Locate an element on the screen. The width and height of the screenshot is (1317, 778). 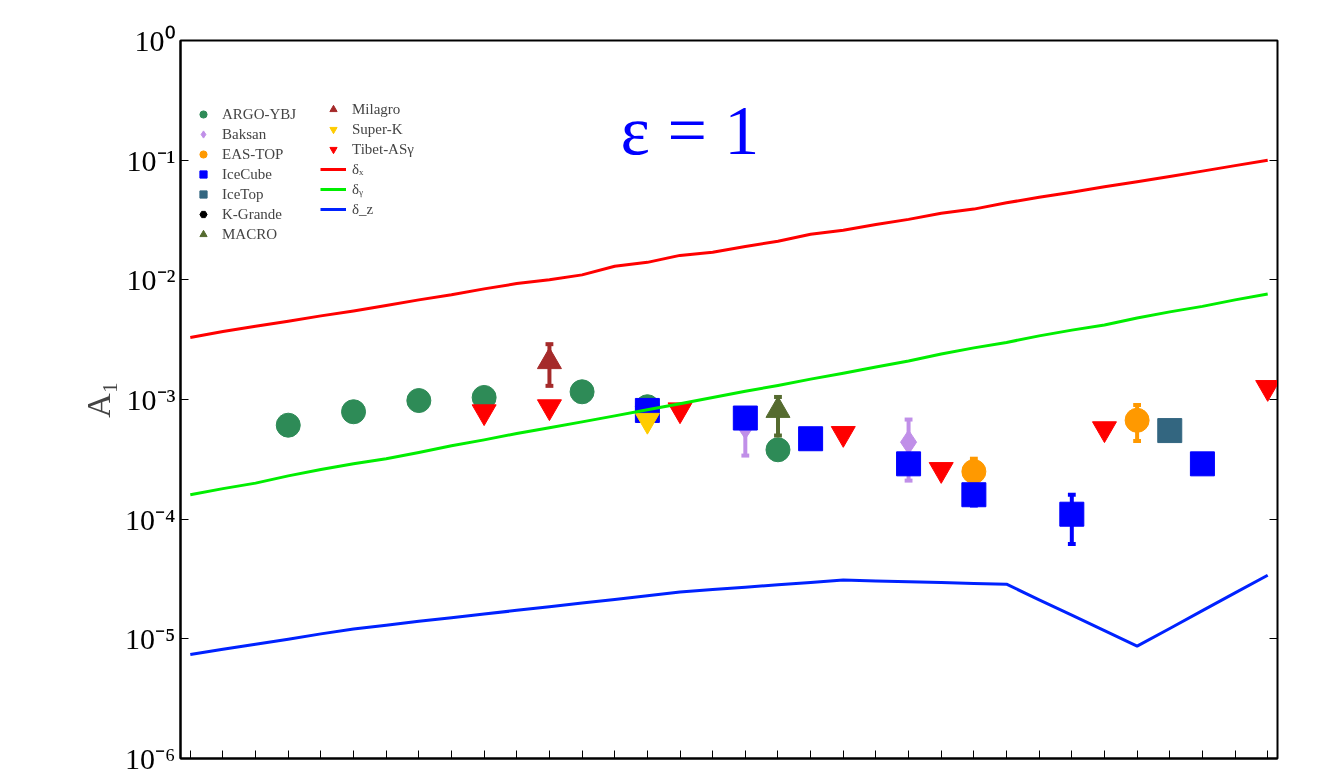
y-tick-label: 10⁻⁵ is located at coordinates (150, 639).